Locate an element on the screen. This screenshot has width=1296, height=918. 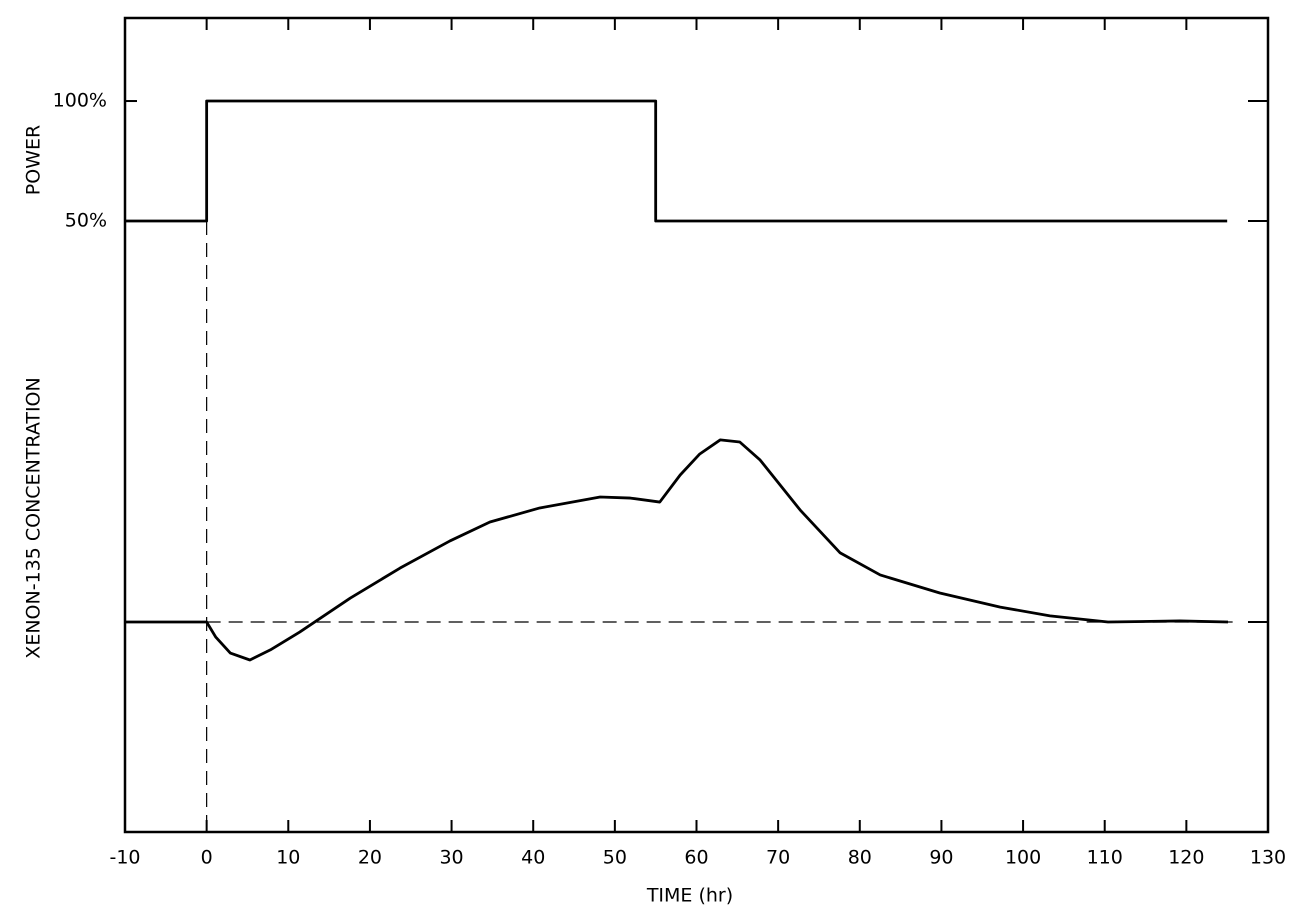
x-tick-label: 40 is located at coordinates (533, 858).